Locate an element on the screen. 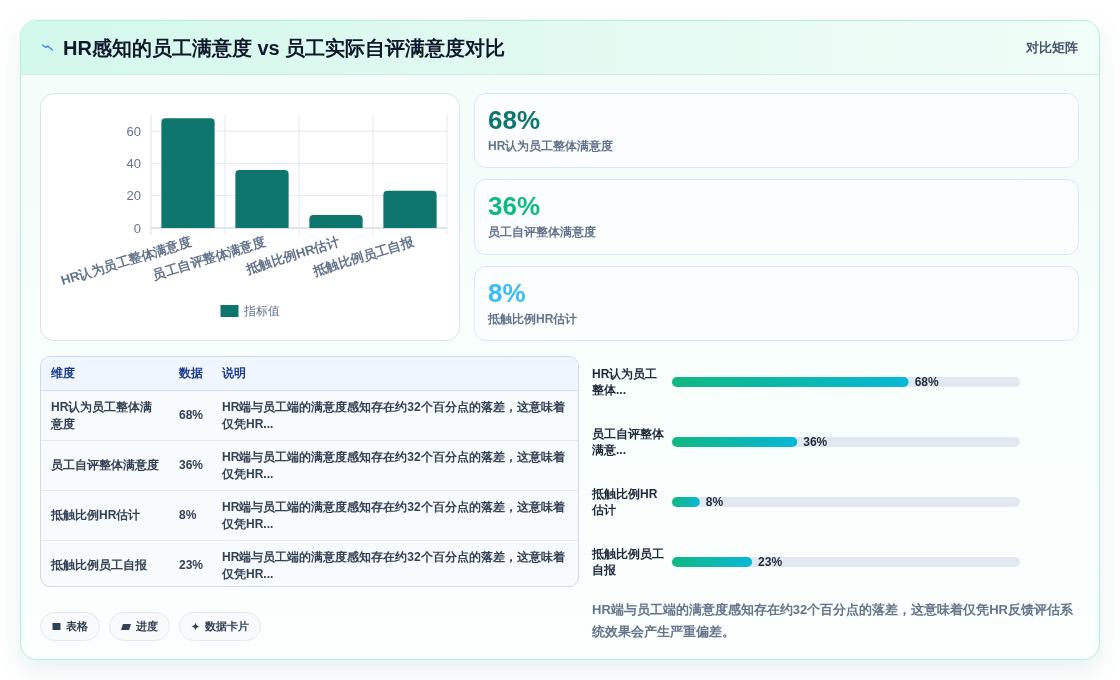 The width and height of the screenshot is (1120, 680). category-label: 抵触比例HR估计 is located at coordinates (533, 318).